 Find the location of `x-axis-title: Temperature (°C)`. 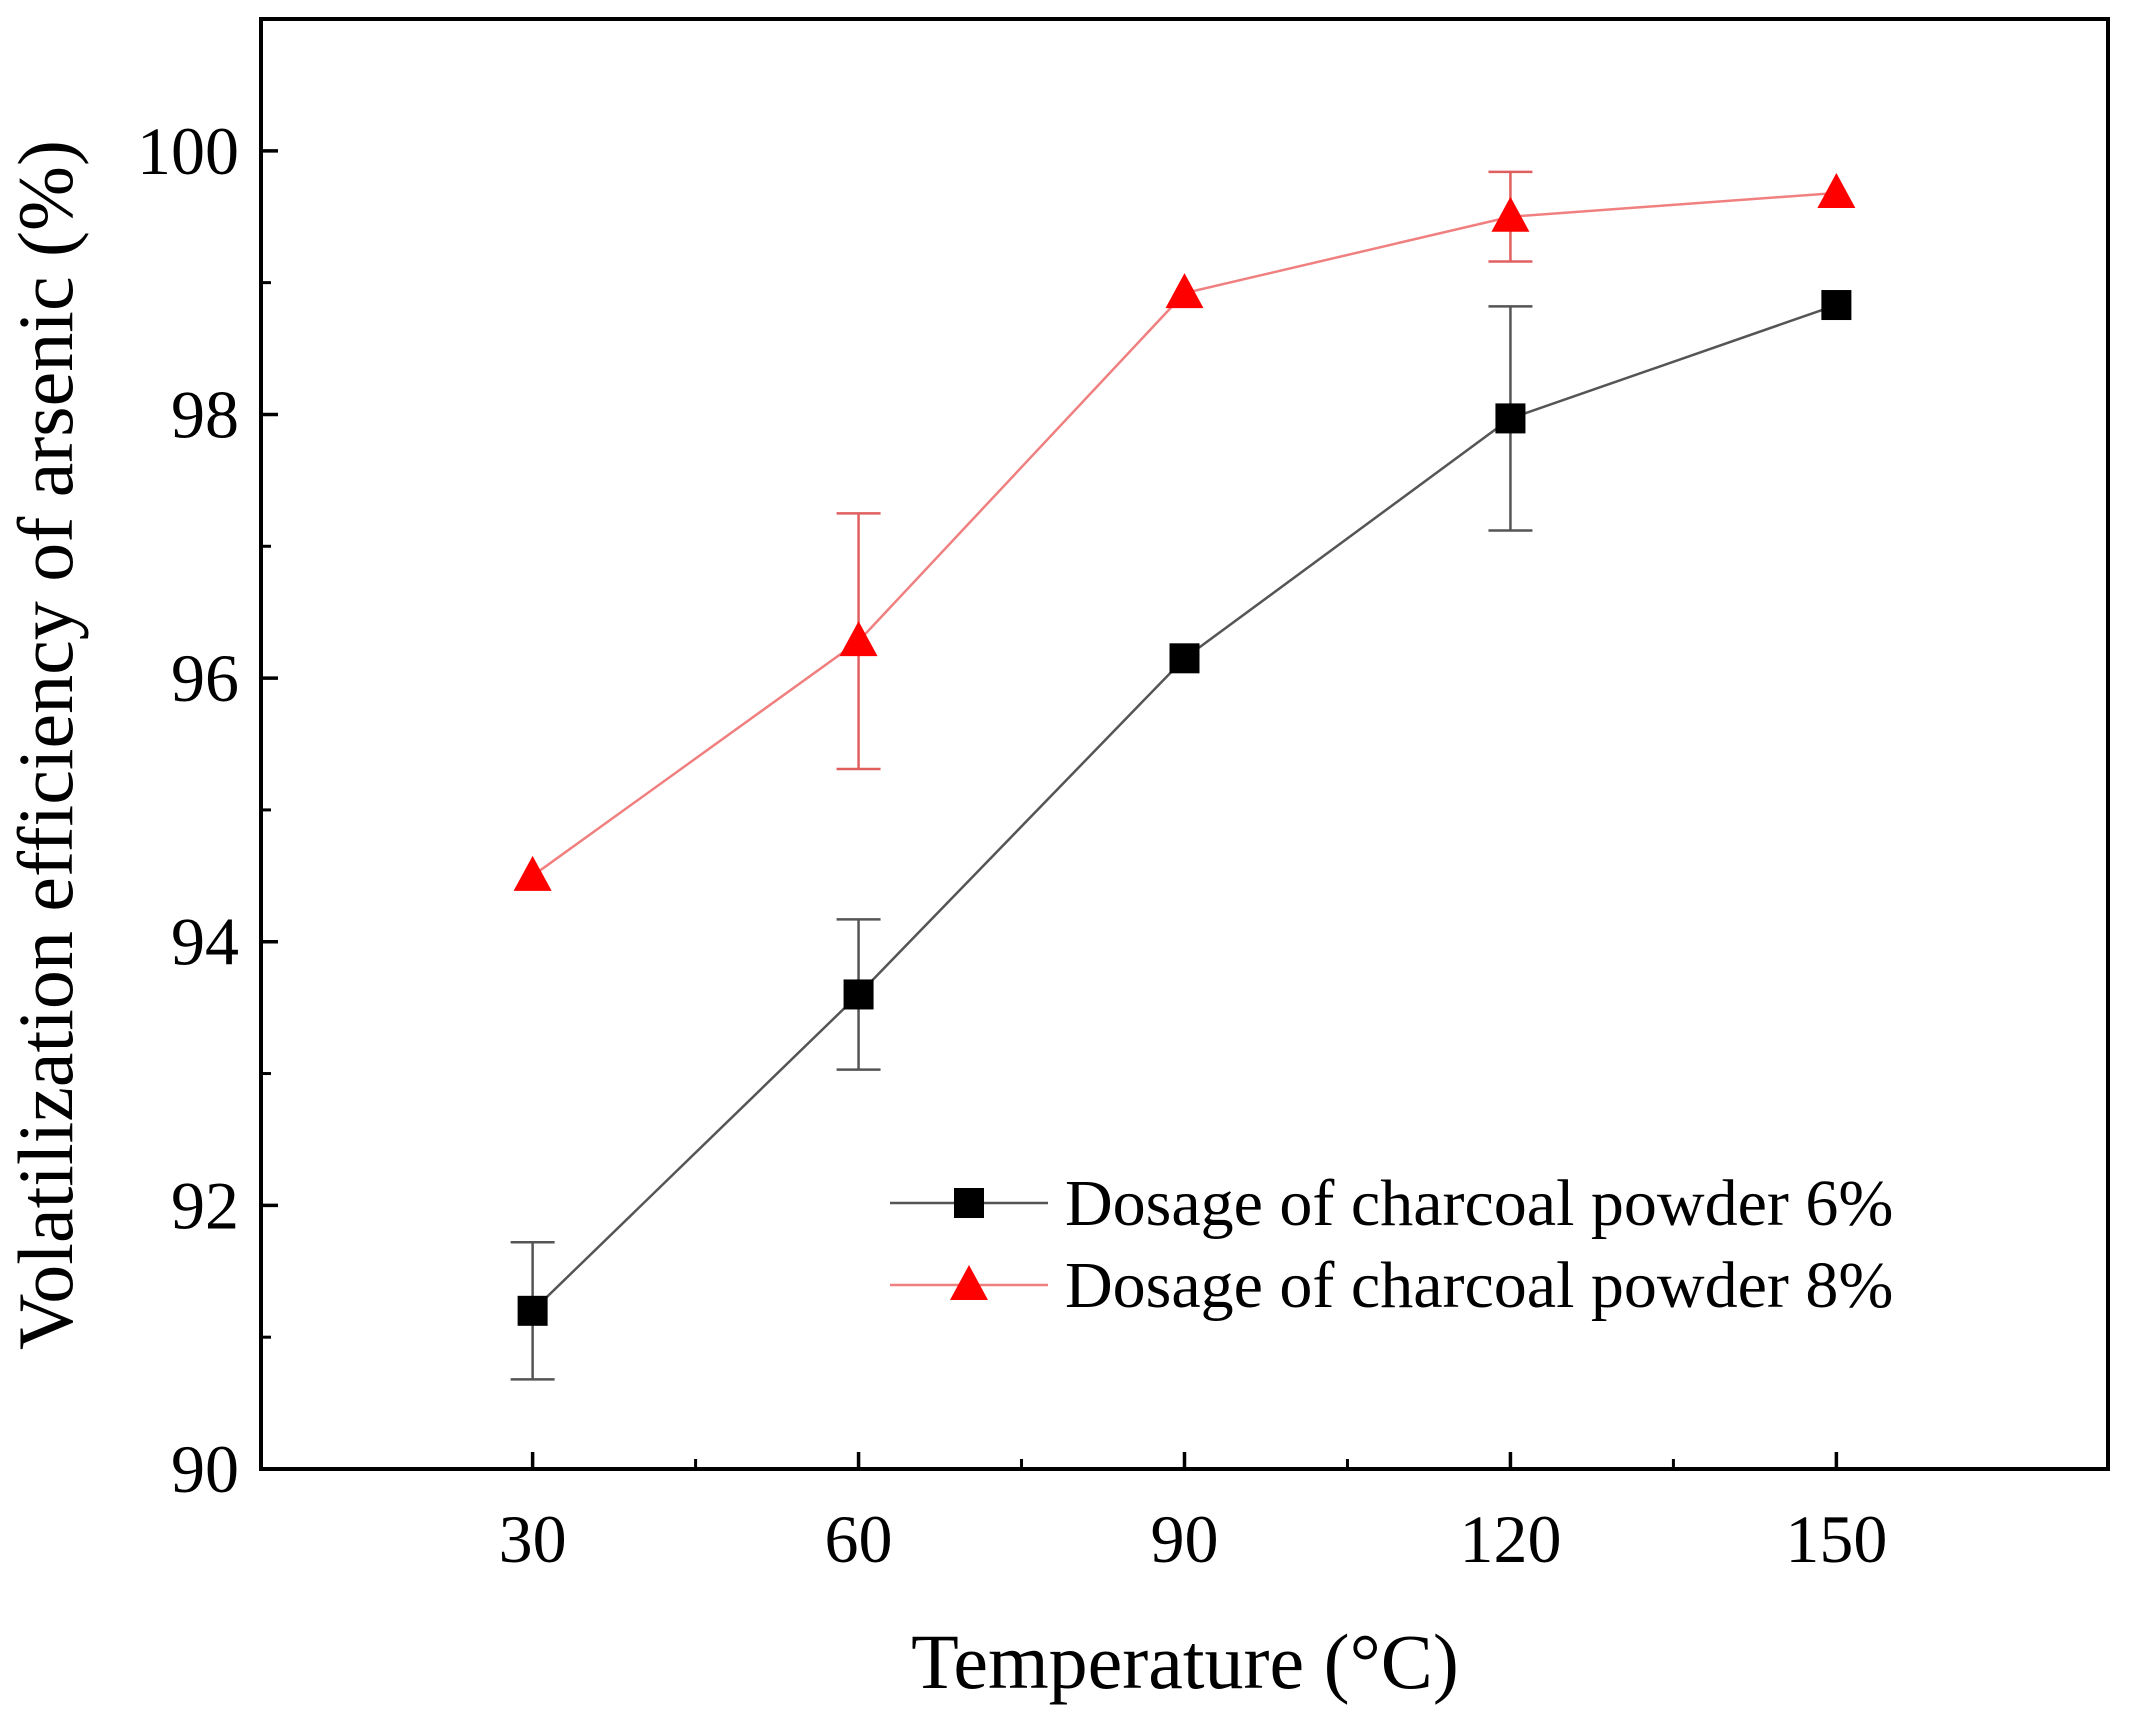

x-axis-title: Temperature (°C) is located at coordinates (1185, 1661).